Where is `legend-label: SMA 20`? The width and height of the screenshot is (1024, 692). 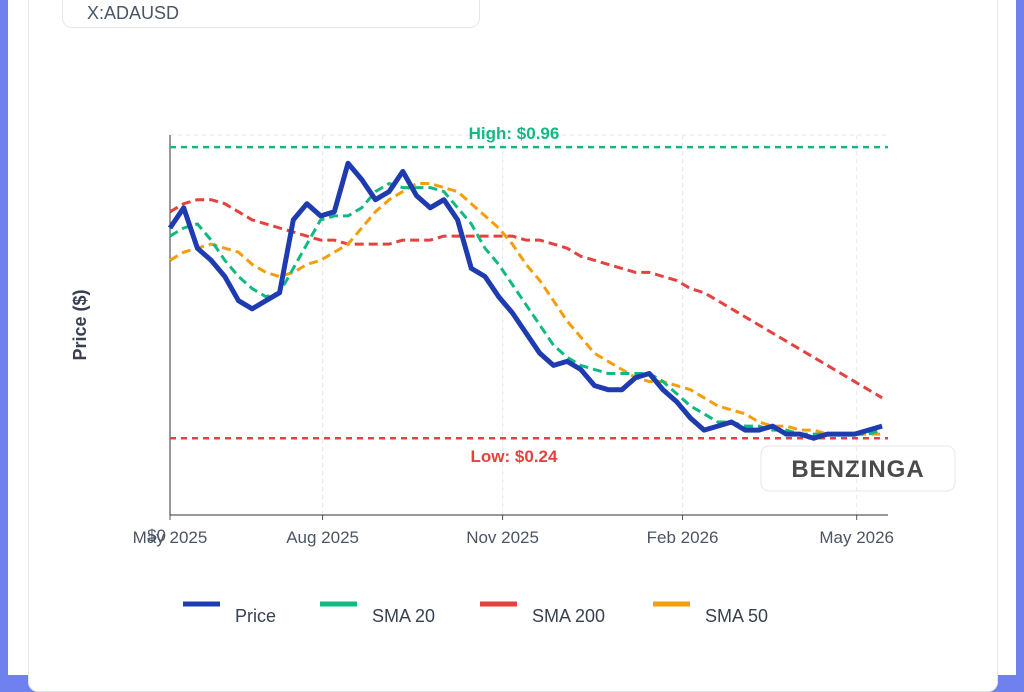
legend-label: SMA 20 is located at coordinates (403, 616).